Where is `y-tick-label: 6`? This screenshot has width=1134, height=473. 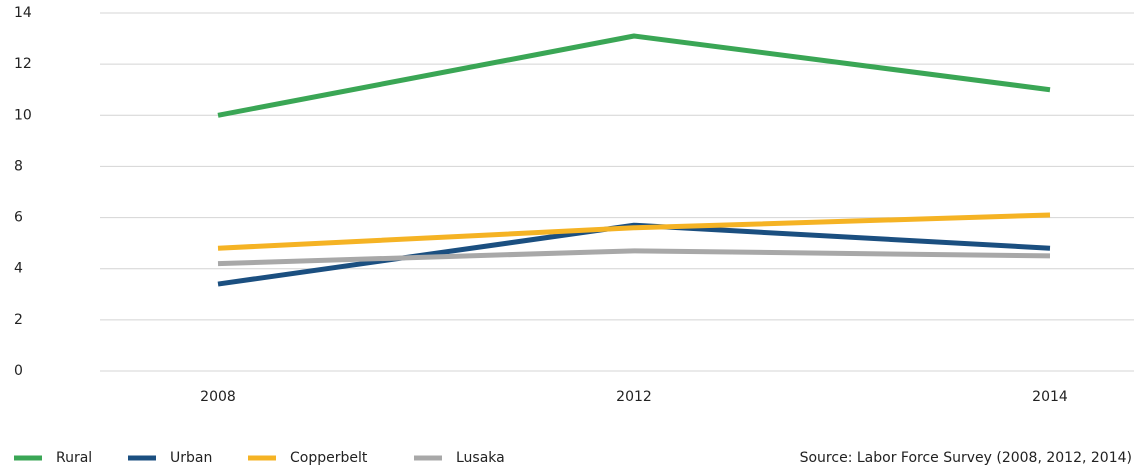
y-tick-label: 6 is located at coordinates (18, 218).